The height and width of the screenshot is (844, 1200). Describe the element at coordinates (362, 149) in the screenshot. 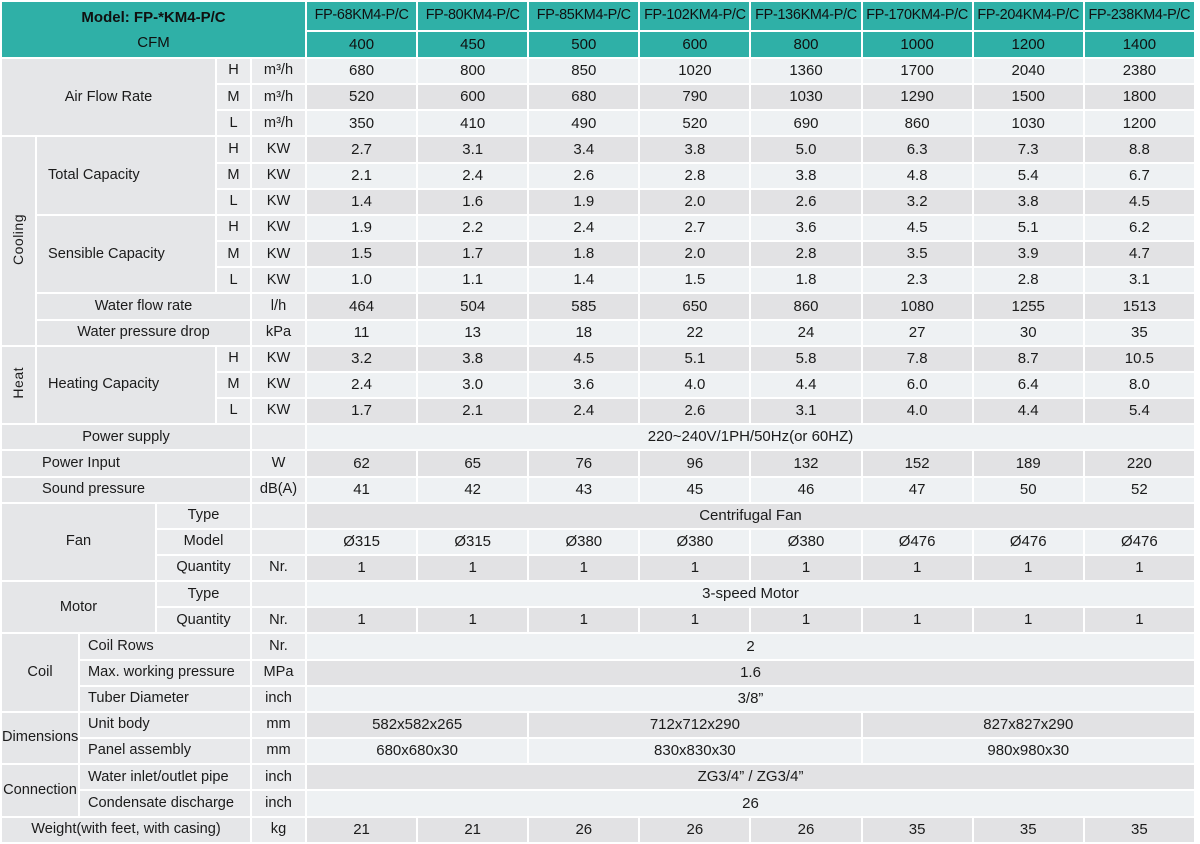

I see `value-cell: 2.7` at that location.